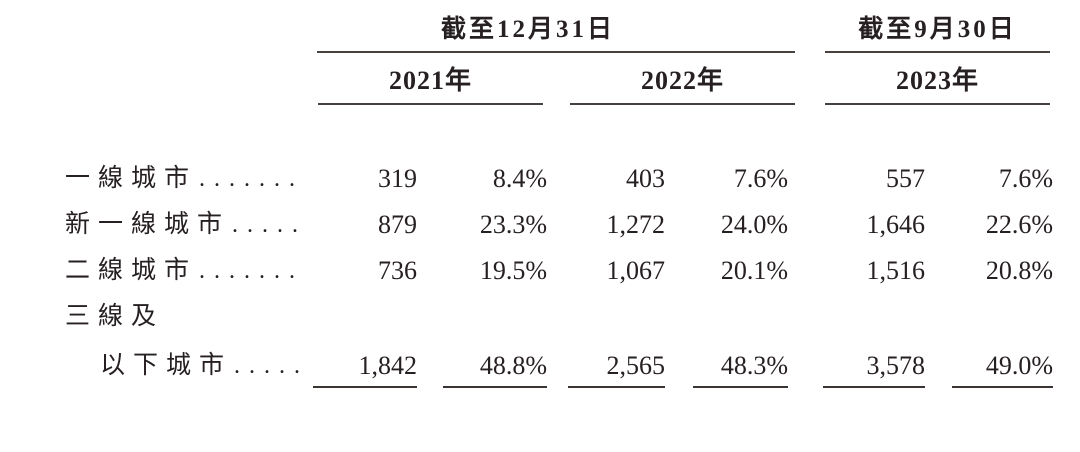  Describe the element at coordinates (1003, 369) in the screenshot. I see `value-underlined: 49.0%` at that location.